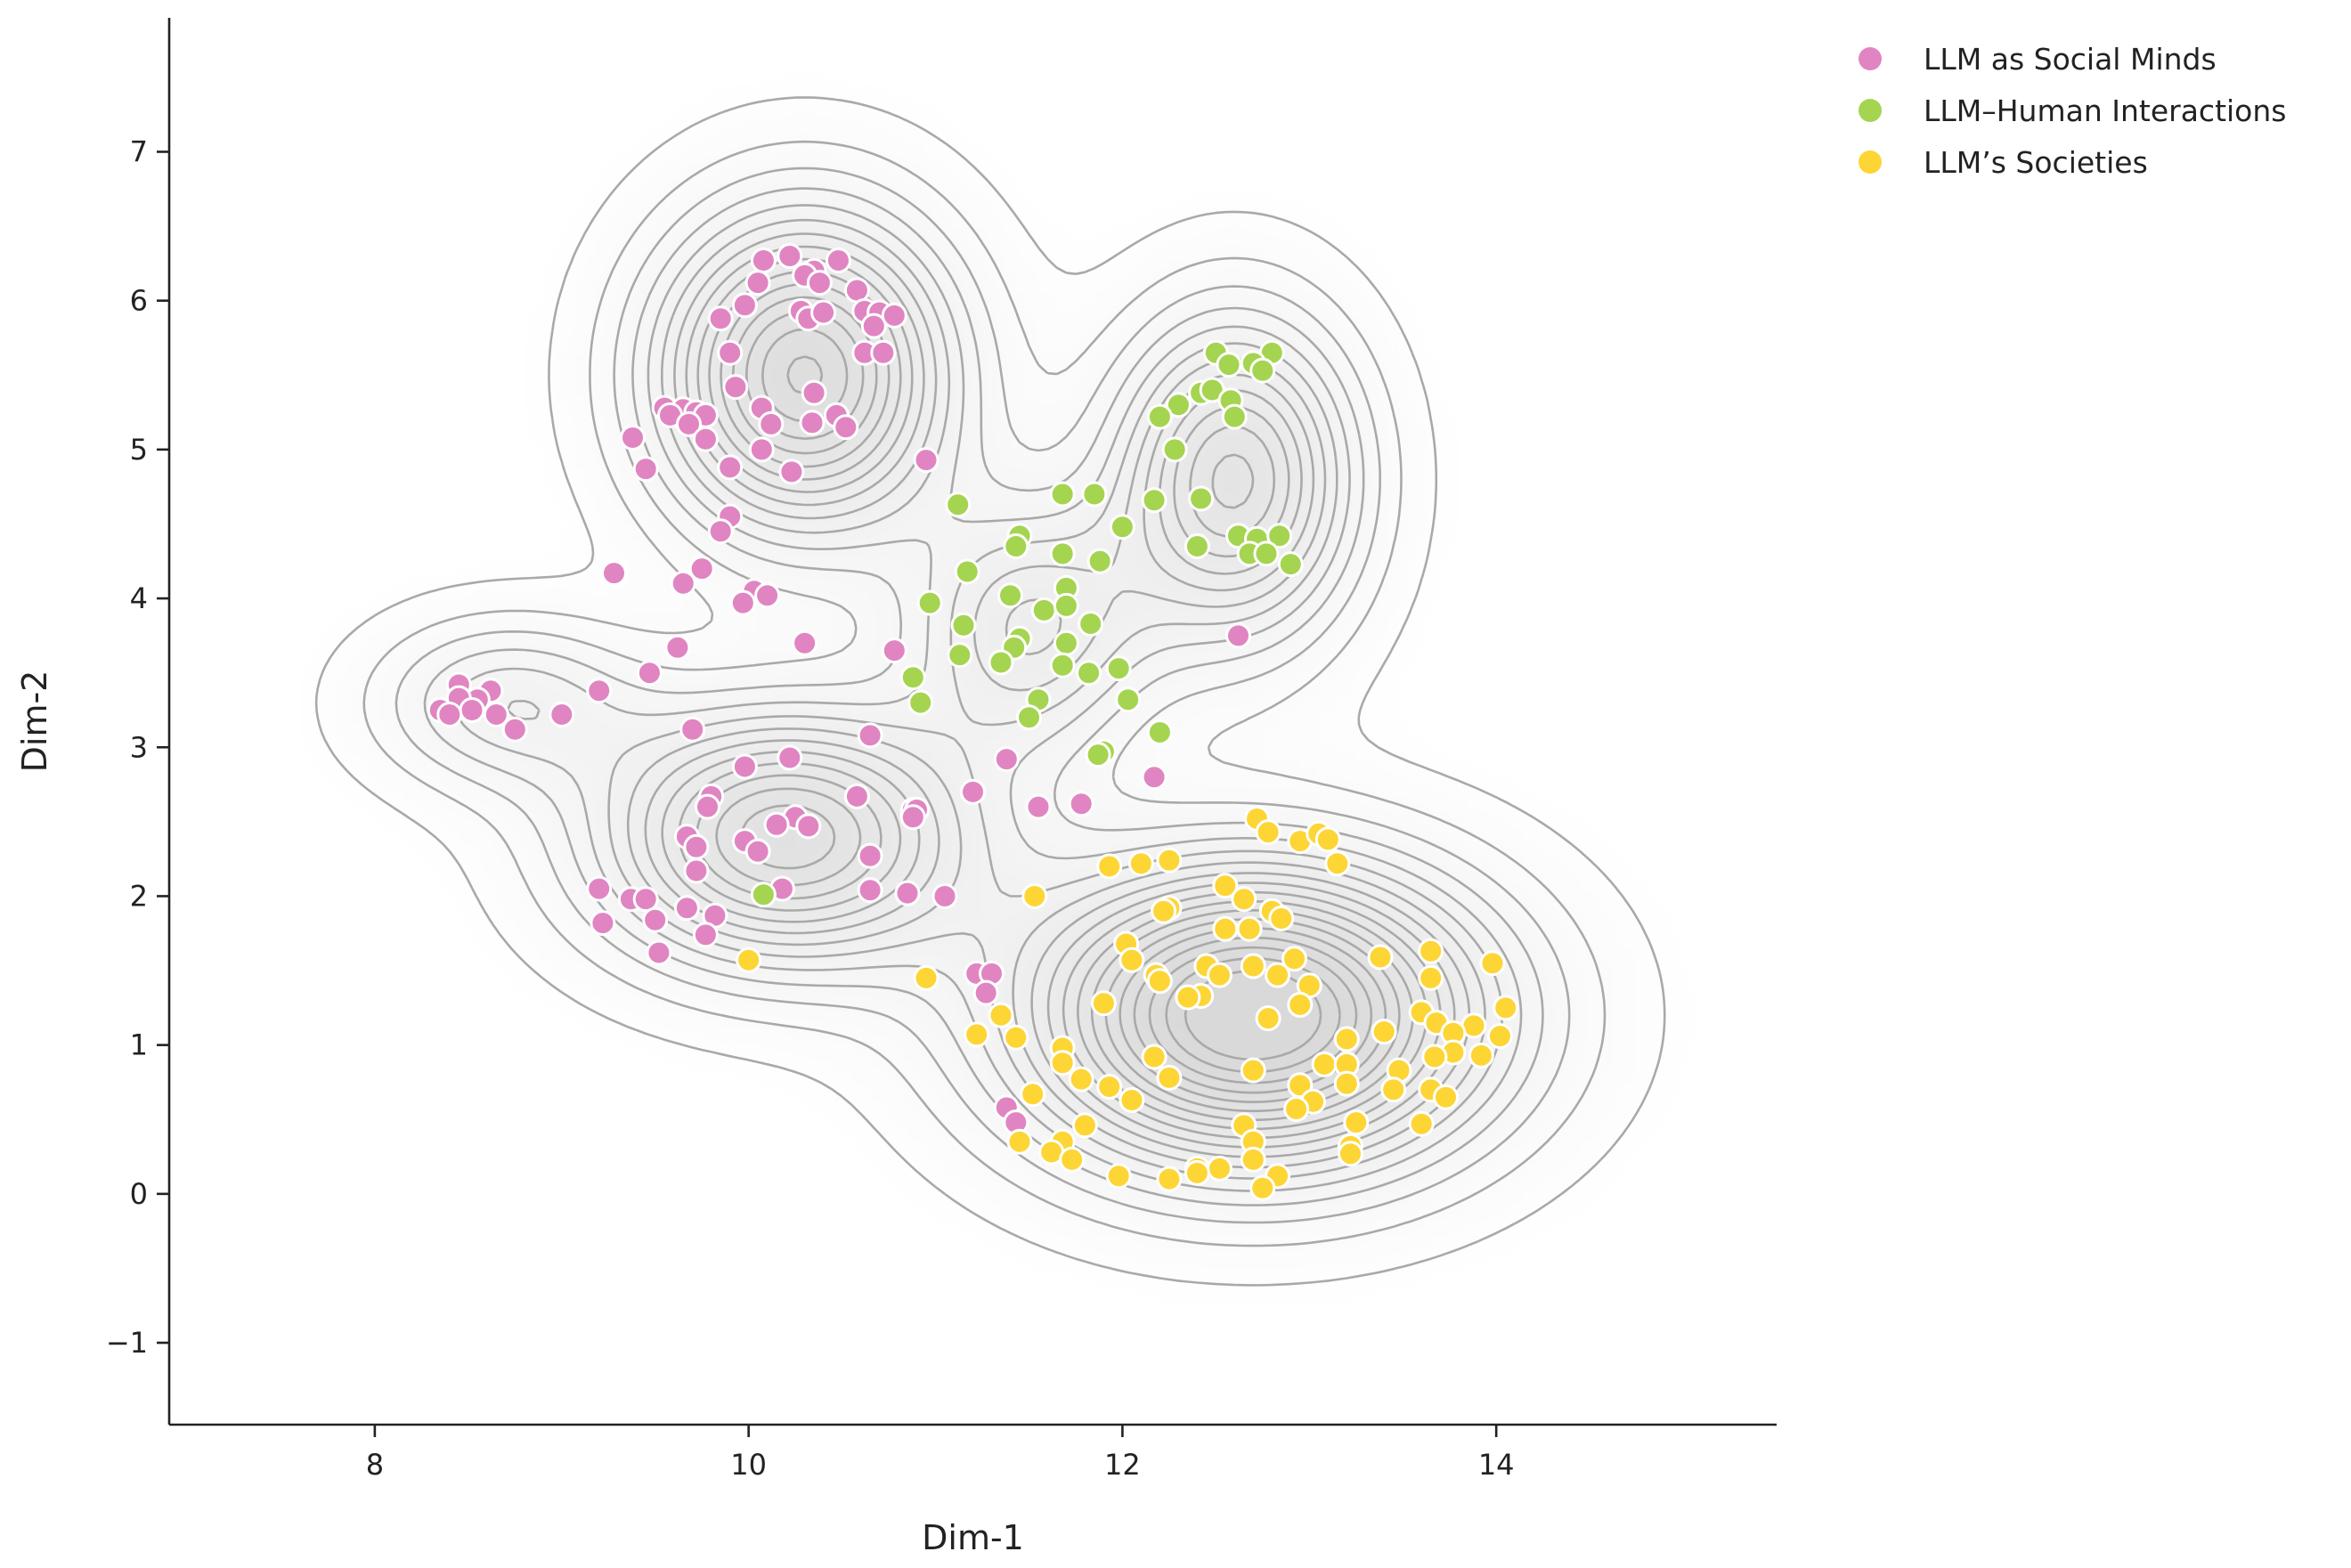  What do you see at coordinates (2036, 162) in the screenshot?
I see `legend-label: LLM’s Societies` at bounding box center [2036, 162].